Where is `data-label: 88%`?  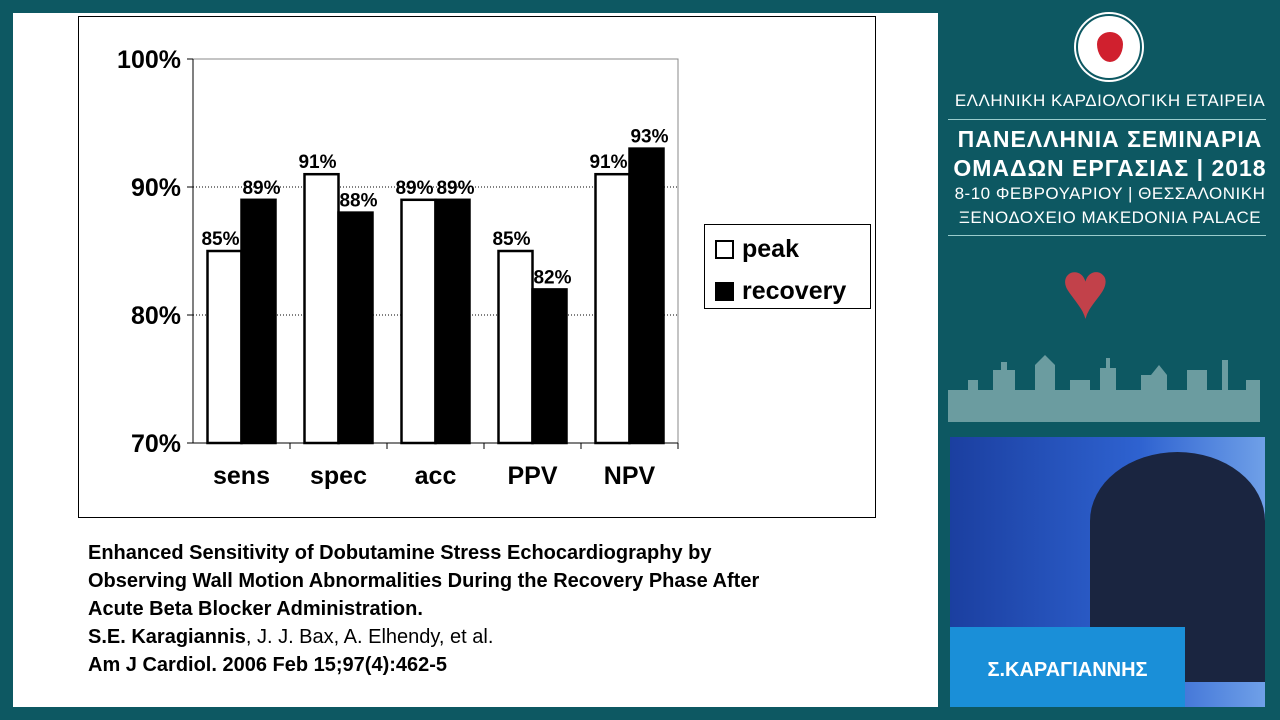 data-label: 88% is located at coordinates (358, 201).